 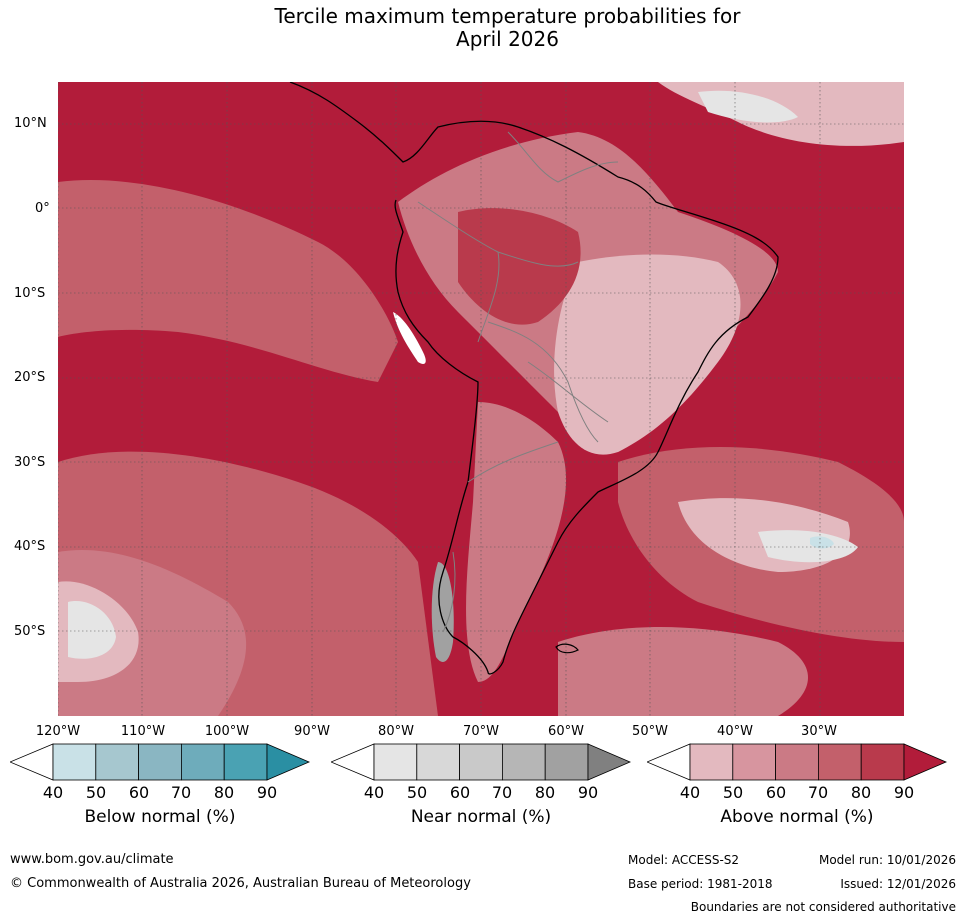 What do you see at coordinates (30, 293) in the screenshot?
I see `lat-label: 10°S` at bounding box center [30, 293].